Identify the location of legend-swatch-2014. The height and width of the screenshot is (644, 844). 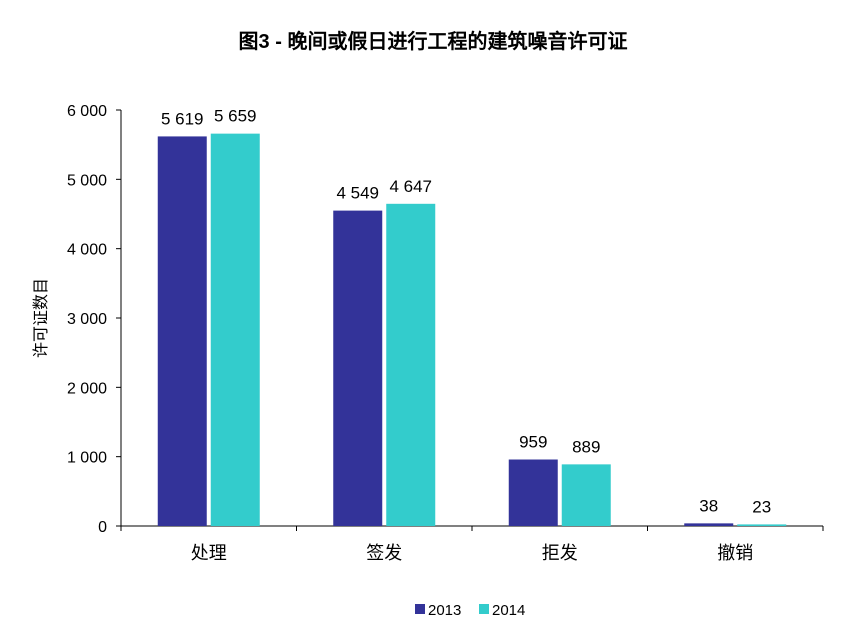
(484, 609).